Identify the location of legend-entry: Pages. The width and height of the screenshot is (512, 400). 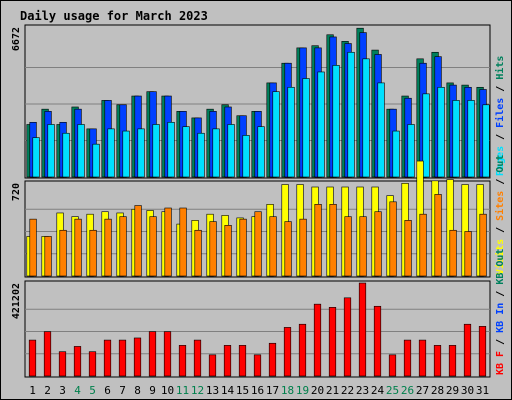
(500, 161).